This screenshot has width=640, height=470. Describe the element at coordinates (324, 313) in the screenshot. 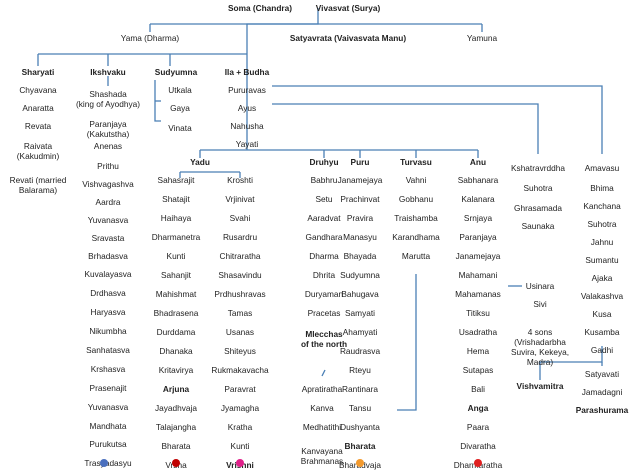

I see `druhyu-line-member: Pracetas` at that location.